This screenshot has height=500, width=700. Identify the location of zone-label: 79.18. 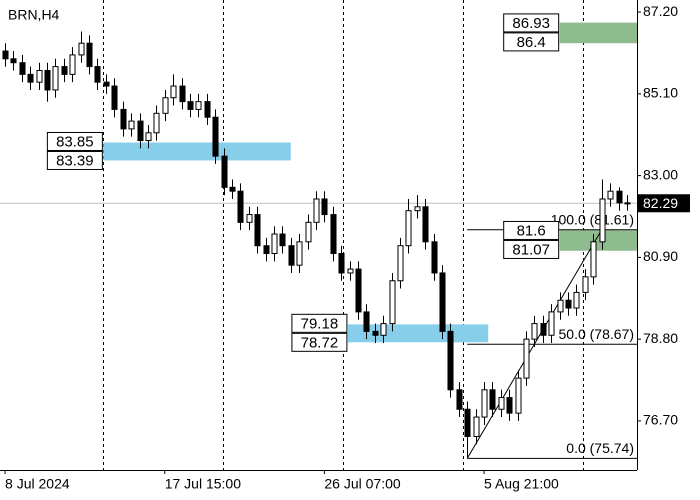
(320, 323).